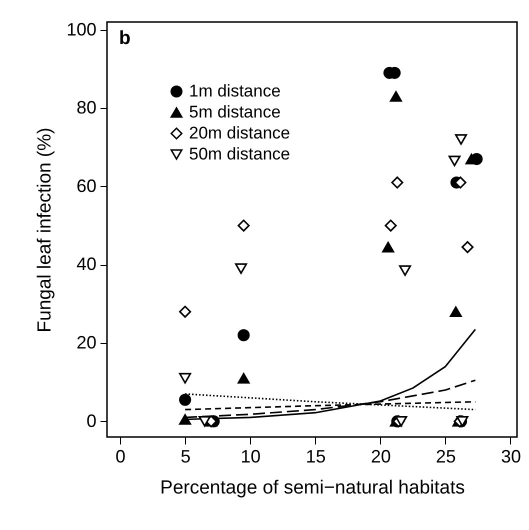 The image size is (529, 530). Describe the element at coordinates (86, 186) in the screenshot. I see `y-tick-label: 60` at that location.